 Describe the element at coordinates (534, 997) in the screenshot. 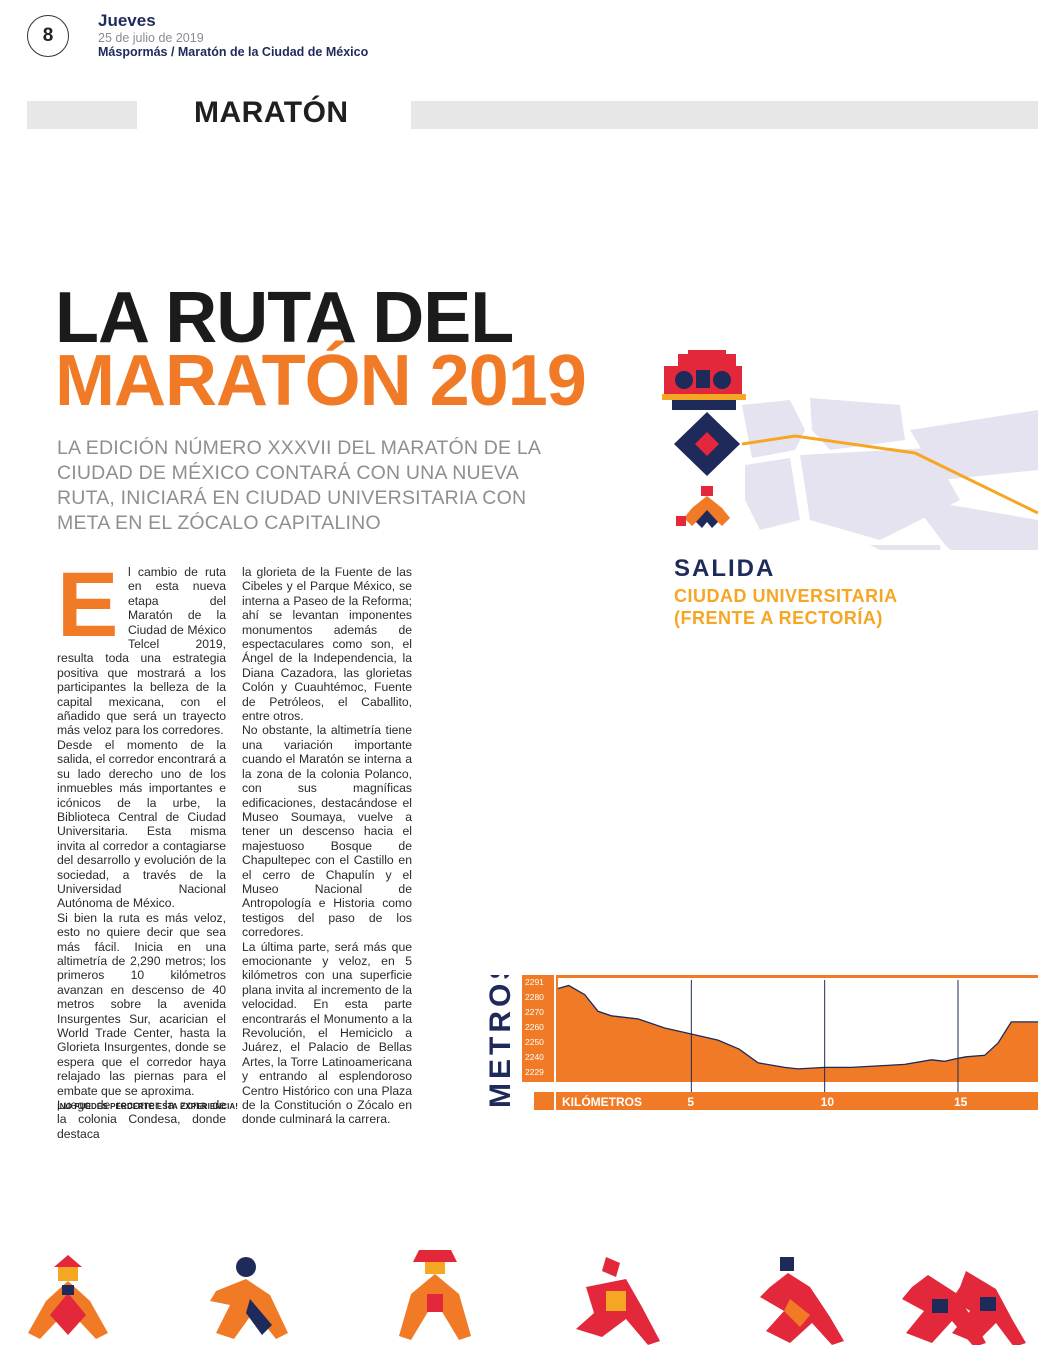

I see `chart-ytick-label: 2280` at that location.